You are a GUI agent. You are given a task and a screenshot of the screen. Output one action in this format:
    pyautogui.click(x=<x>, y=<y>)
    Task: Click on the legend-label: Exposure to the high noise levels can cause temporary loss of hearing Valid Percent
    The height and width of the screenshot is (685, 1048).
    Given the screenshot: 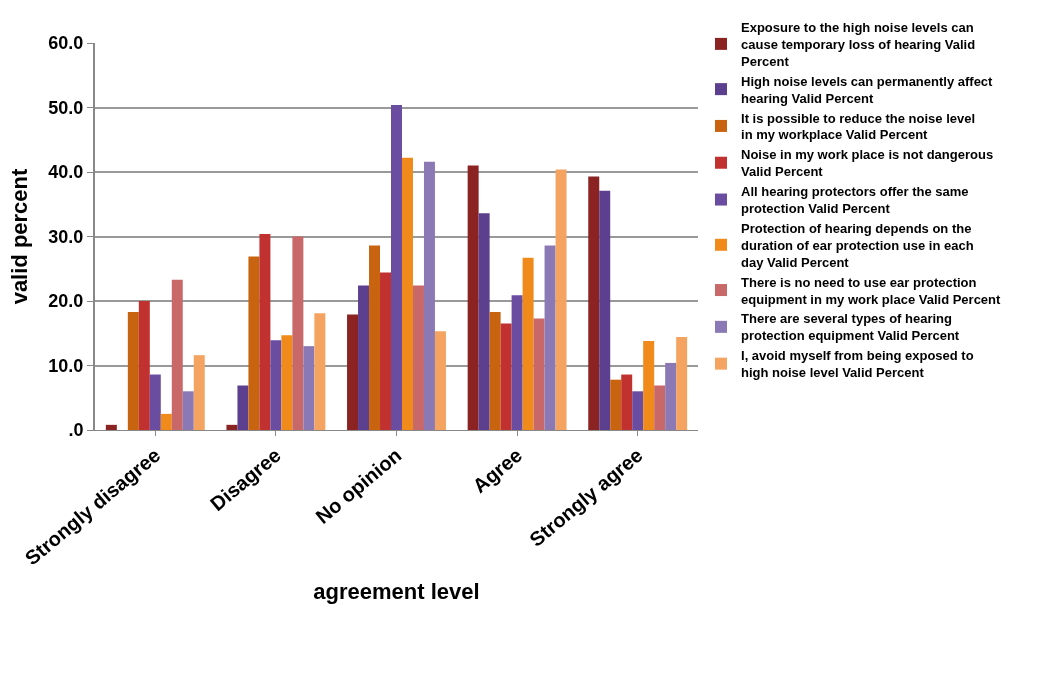 What is the action you would take?
    pyautogui.click(x=858, y=44)
    